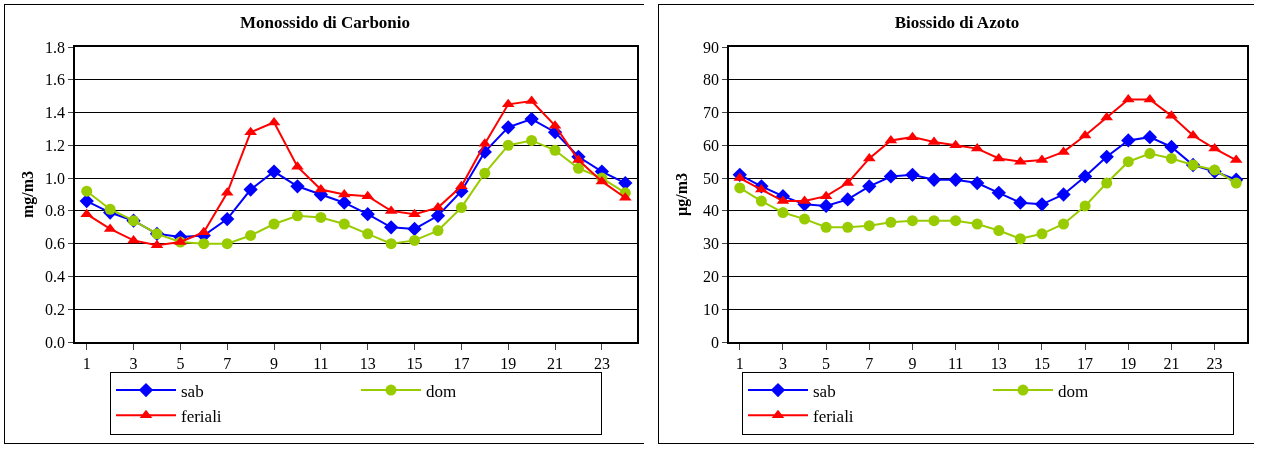 This screenshot has width=1262, height=450. What do you see at coordinates (711, 47) in the screenshot?
I see `y-tick-label: 90` at bounding box center [711, 47].